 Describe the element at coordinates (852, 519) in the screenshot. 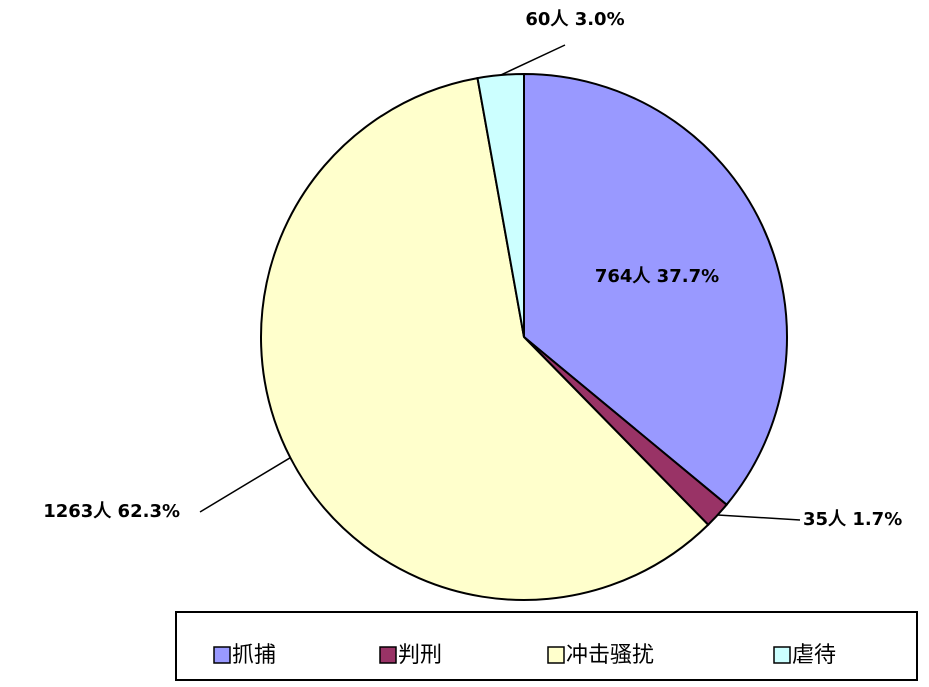

I see `data-label: 35人 1.7%` at that location.